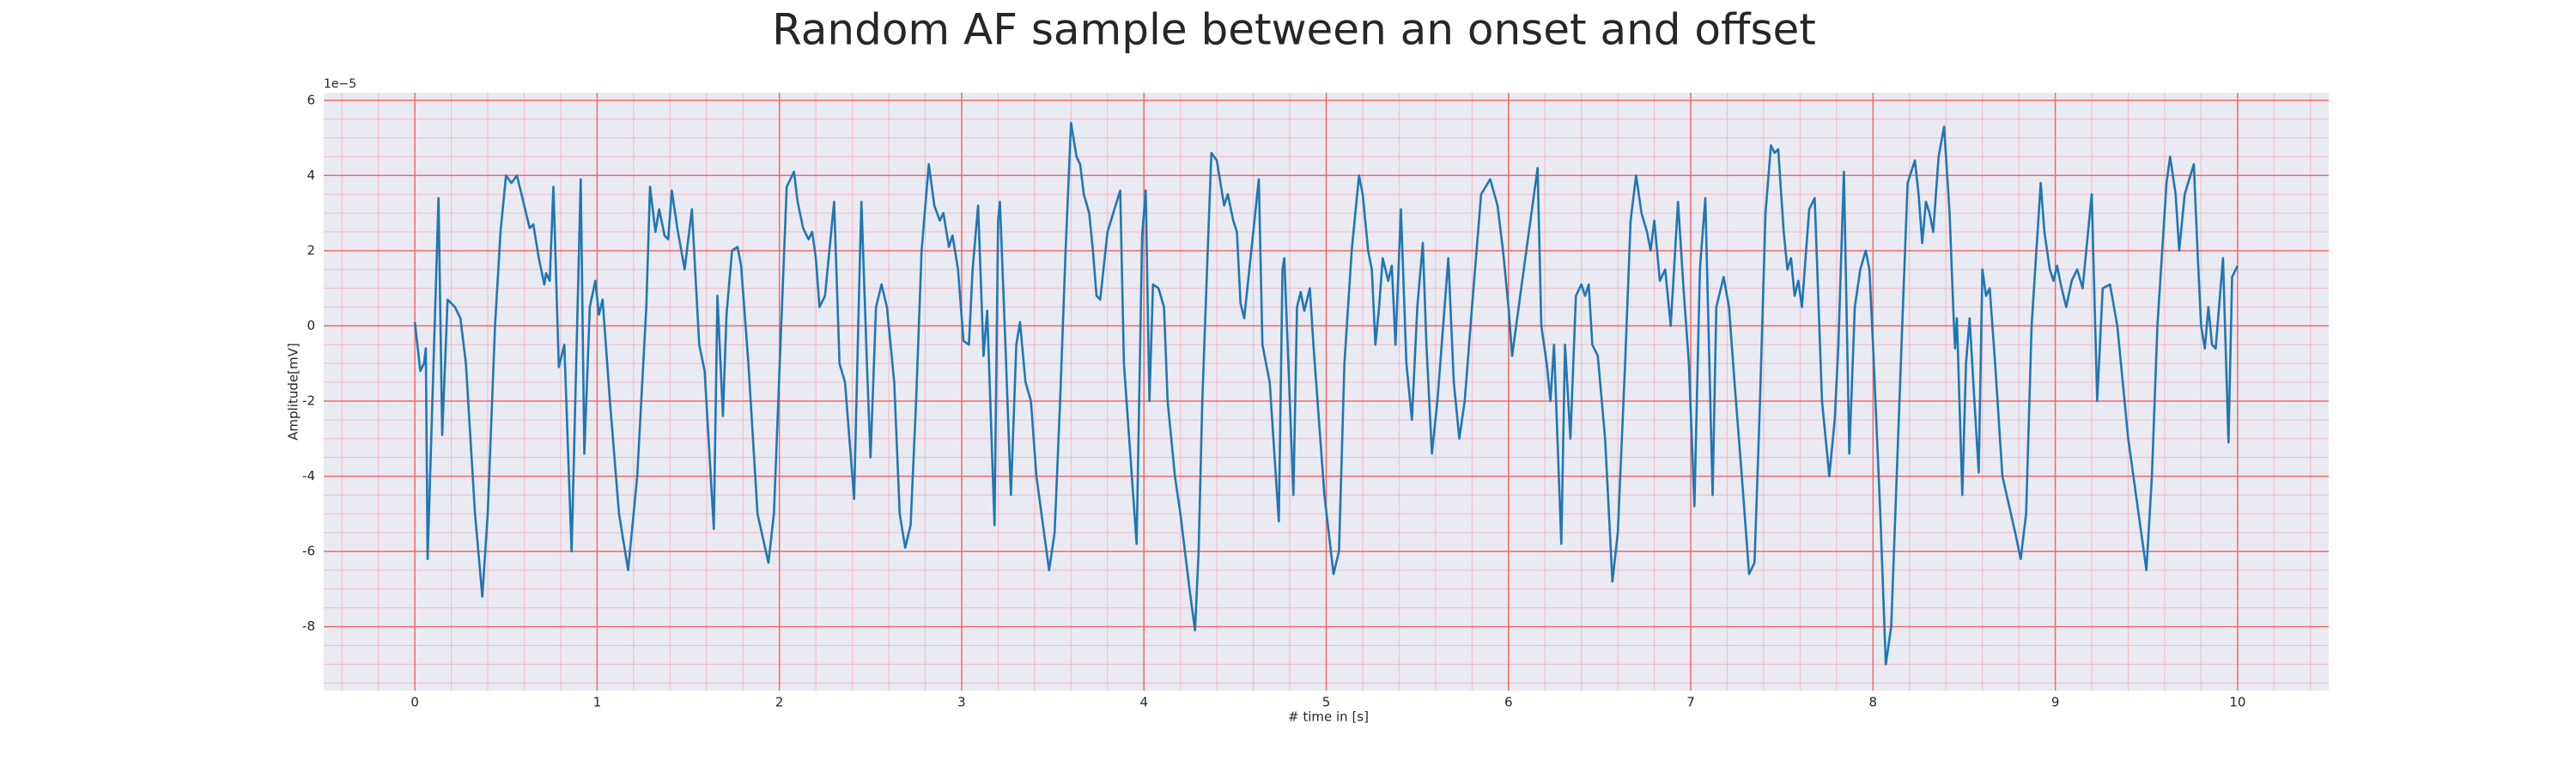  Describe the element at coordinates (311, 175) in the screenshot. I see `y-tick-label: 4` at that location.